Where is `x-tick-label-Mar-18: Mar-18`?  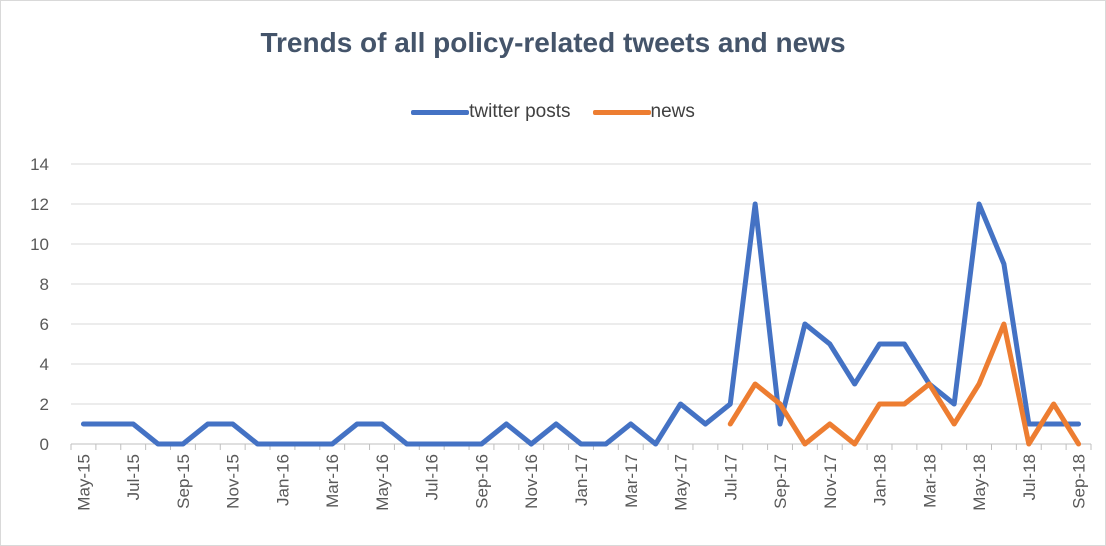
x-tick-label-Mar-18: Mar-18 is located at coordinates (929, 481).